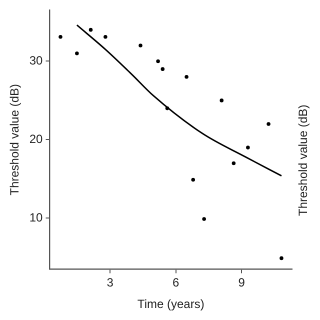  Describe the element at coordinates (176, 283) in the screenshot. I see `x-tick-label: 6` at that location.